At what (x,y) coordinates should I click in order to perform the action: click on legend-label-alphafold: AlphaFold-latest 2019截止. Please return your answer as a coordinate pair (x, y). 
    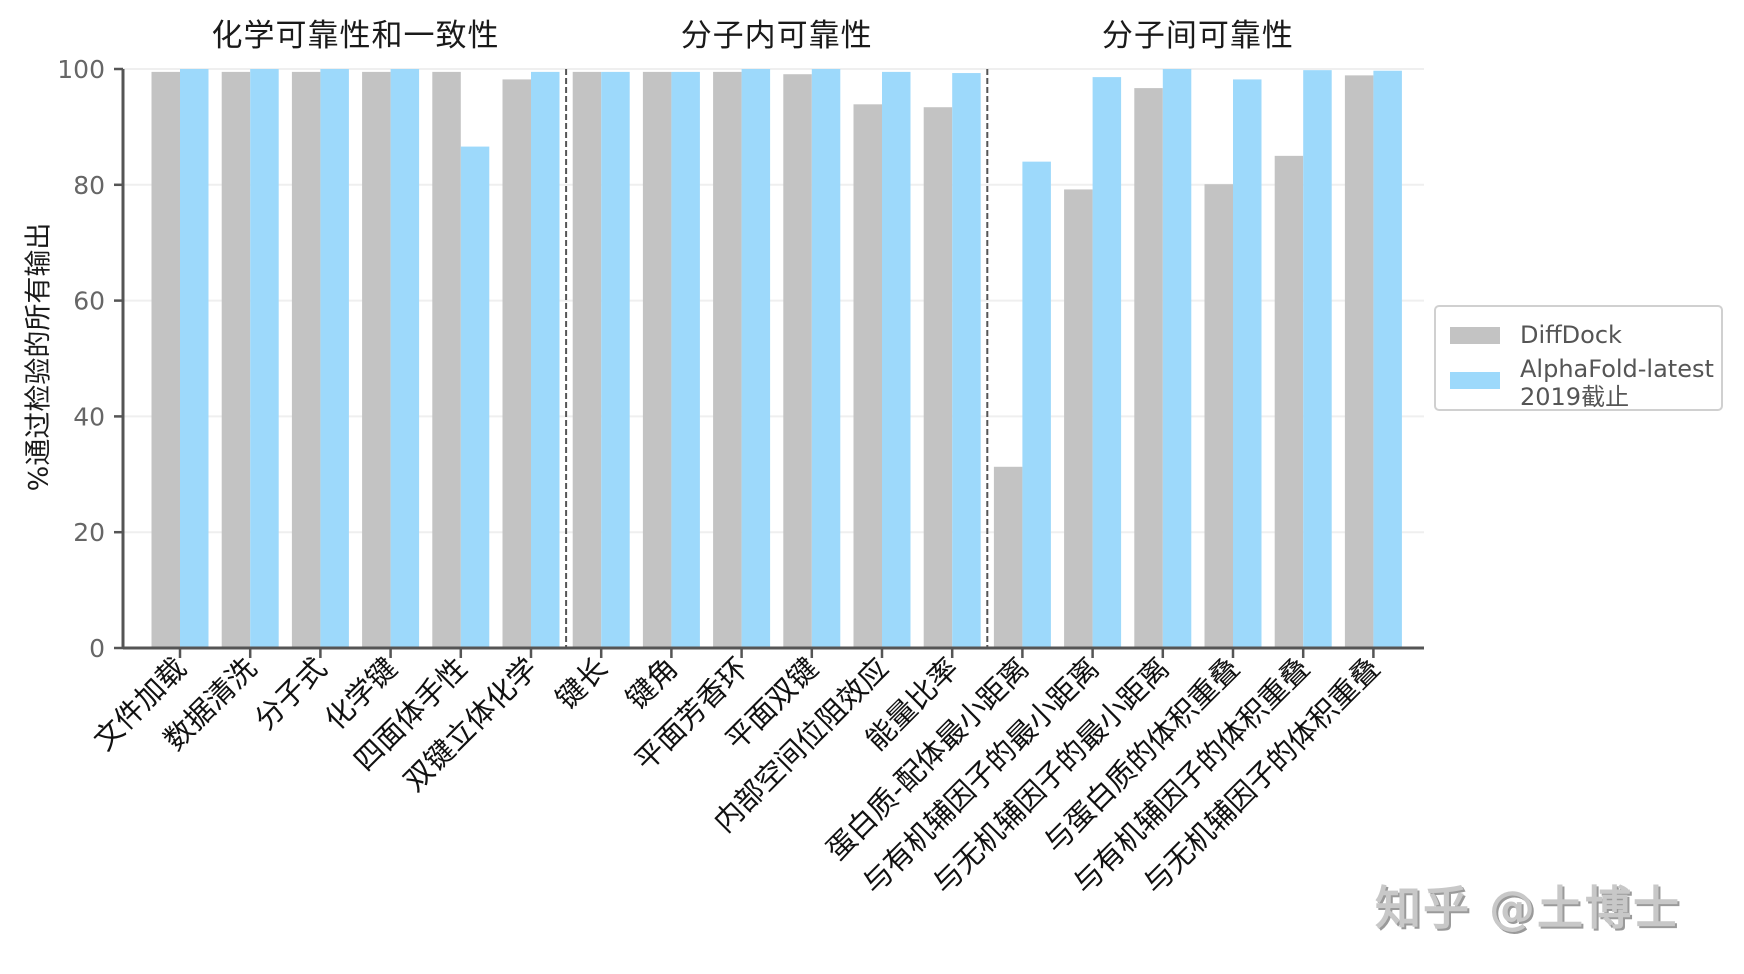
    Looking at the image, I should click on (1617, 383).